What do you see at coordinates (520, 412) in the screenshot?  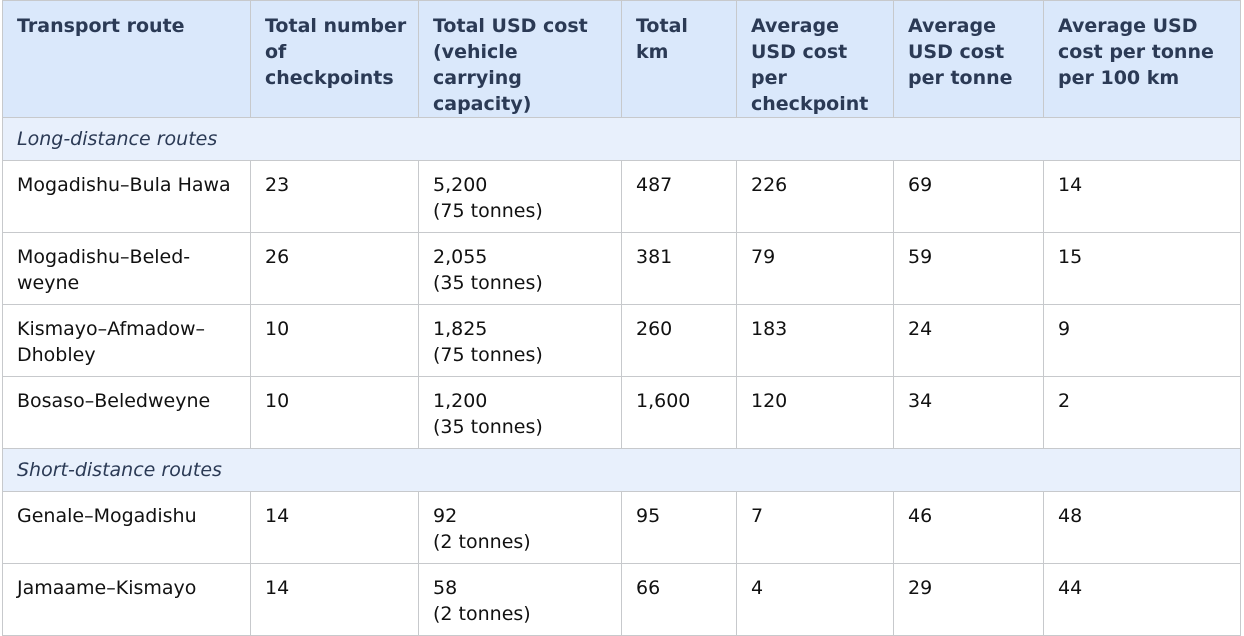 I see `cost-cell: 1,200 (35 tonnes)` at bounding box center [520, 412].